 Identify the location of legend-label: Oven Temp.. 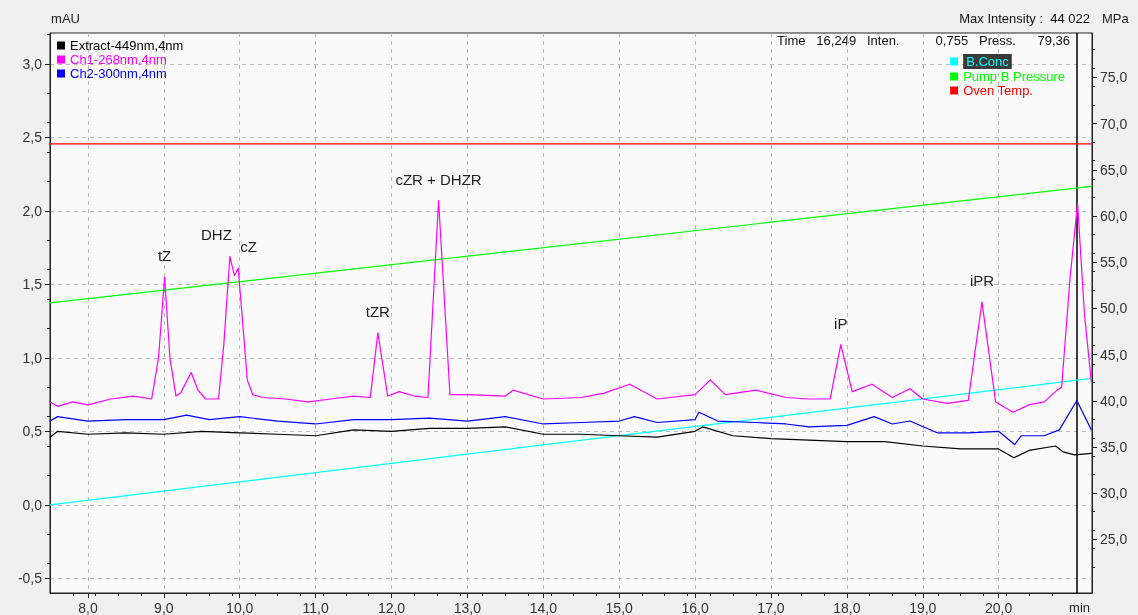
(998, 90).